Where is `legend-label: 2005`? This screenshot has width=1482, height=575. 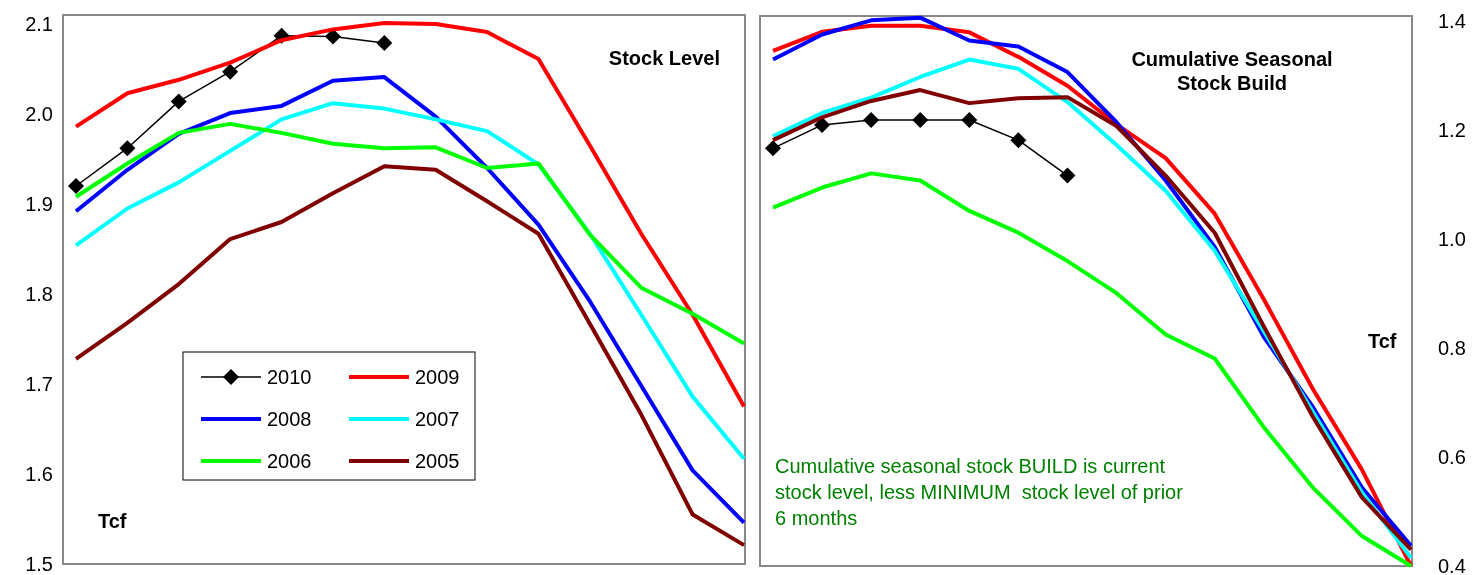 legend-label: 2005 is located at coordinates (437, 461).